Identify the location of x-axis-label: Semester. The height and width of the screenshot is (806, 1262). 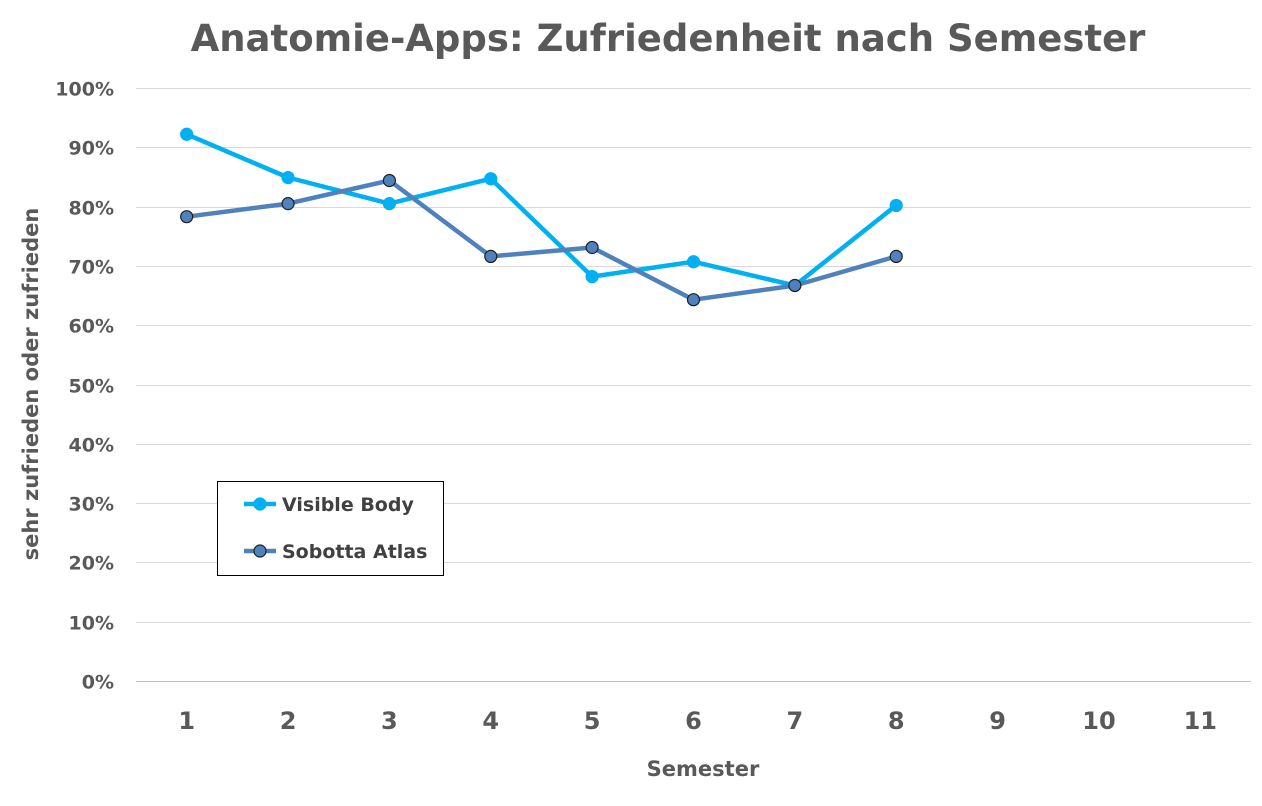
(703, 769).